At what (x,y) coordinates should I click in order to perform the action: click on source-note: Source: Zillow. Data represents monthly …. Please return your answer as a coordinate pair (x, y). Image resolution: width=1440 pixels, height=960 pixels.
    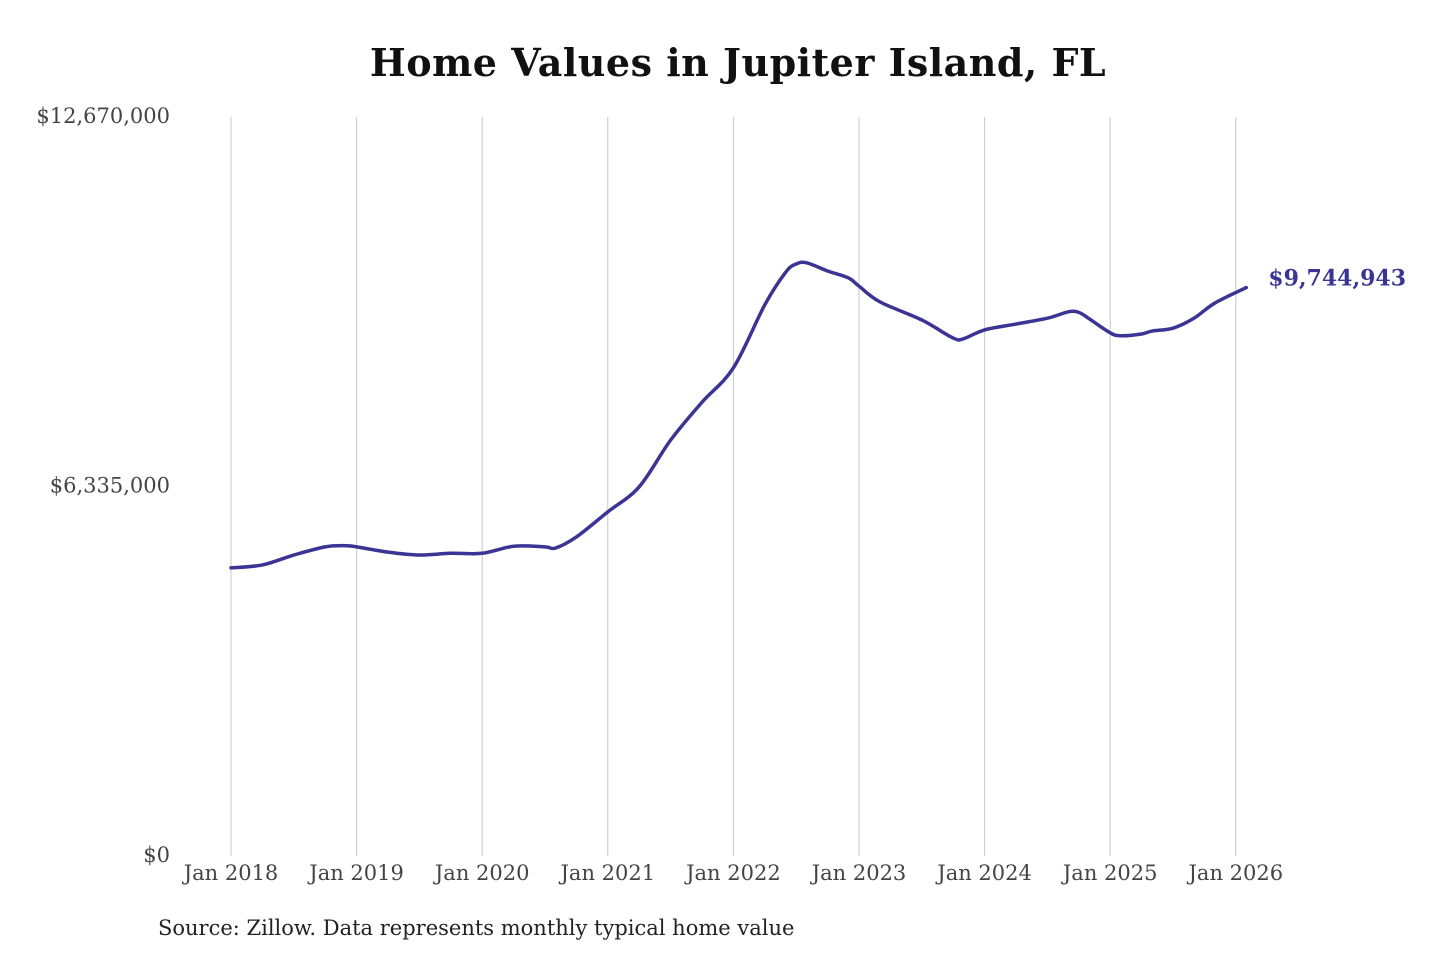
    Looking at the image, I should click on (476, 928).